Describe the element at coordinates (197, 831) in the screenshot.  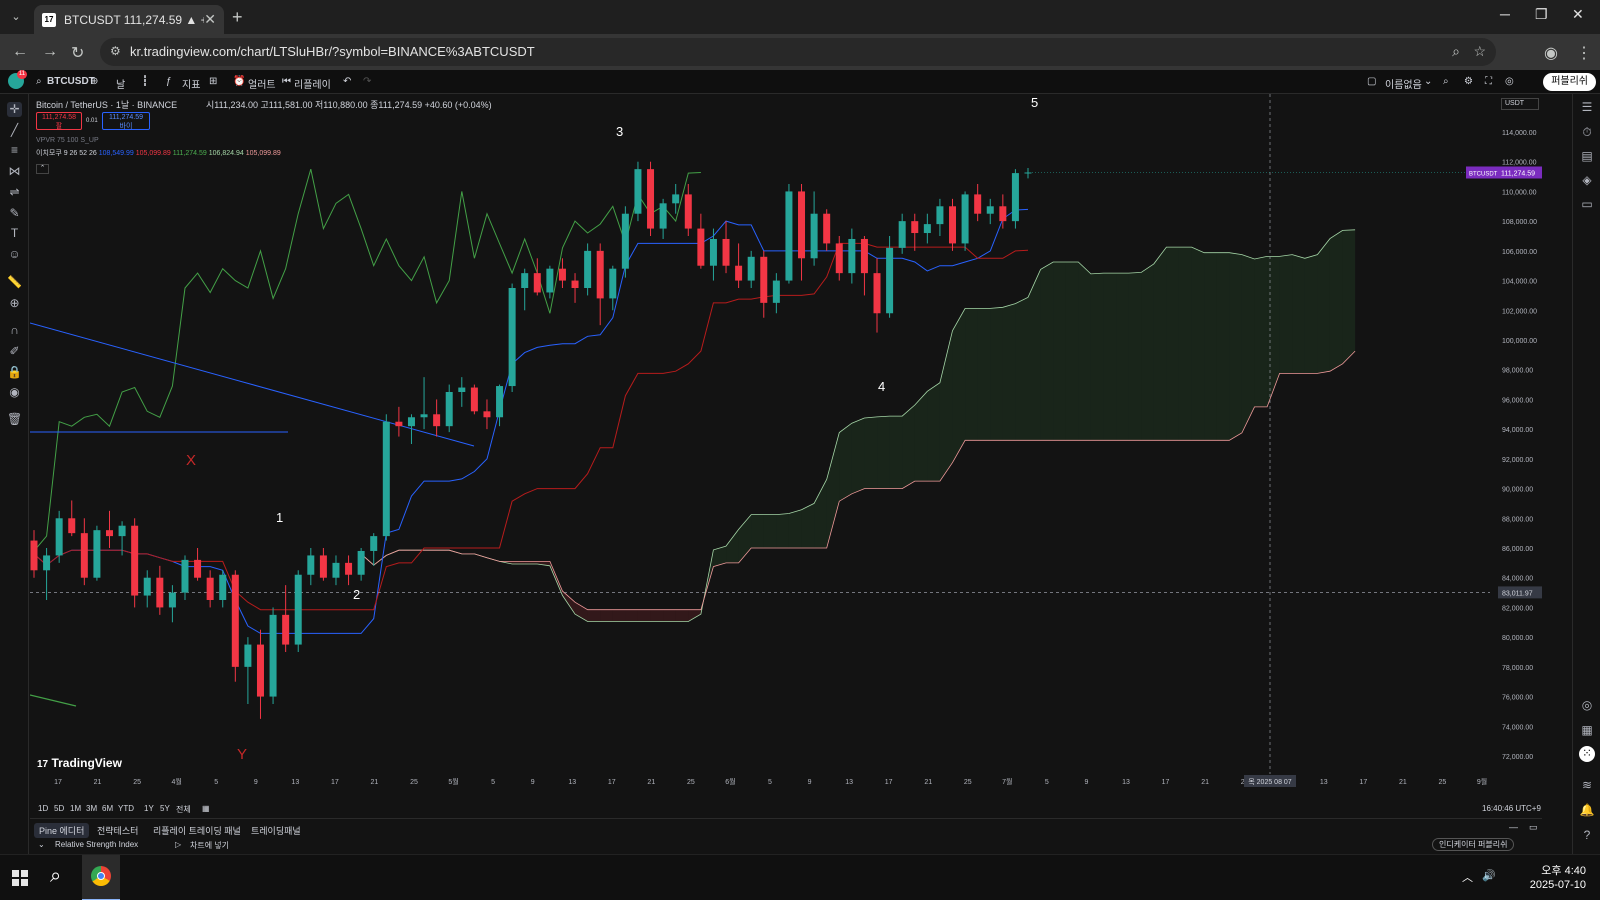
I see `tab-replay-panel: 리플레이 트레이딩 패널` at that location.